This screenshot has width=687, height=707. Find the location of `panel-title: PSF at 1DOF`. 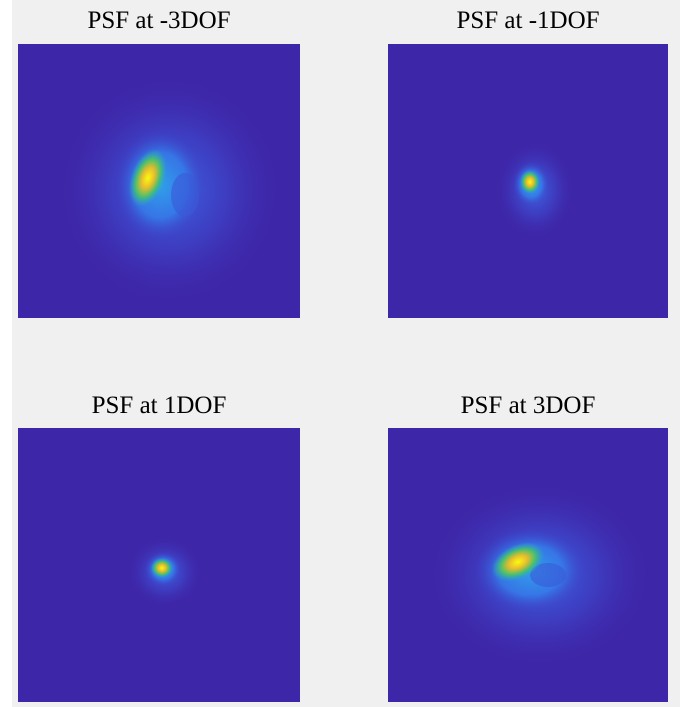

panel-title: PSF at 1DOF is located at coordinates (159, 405).